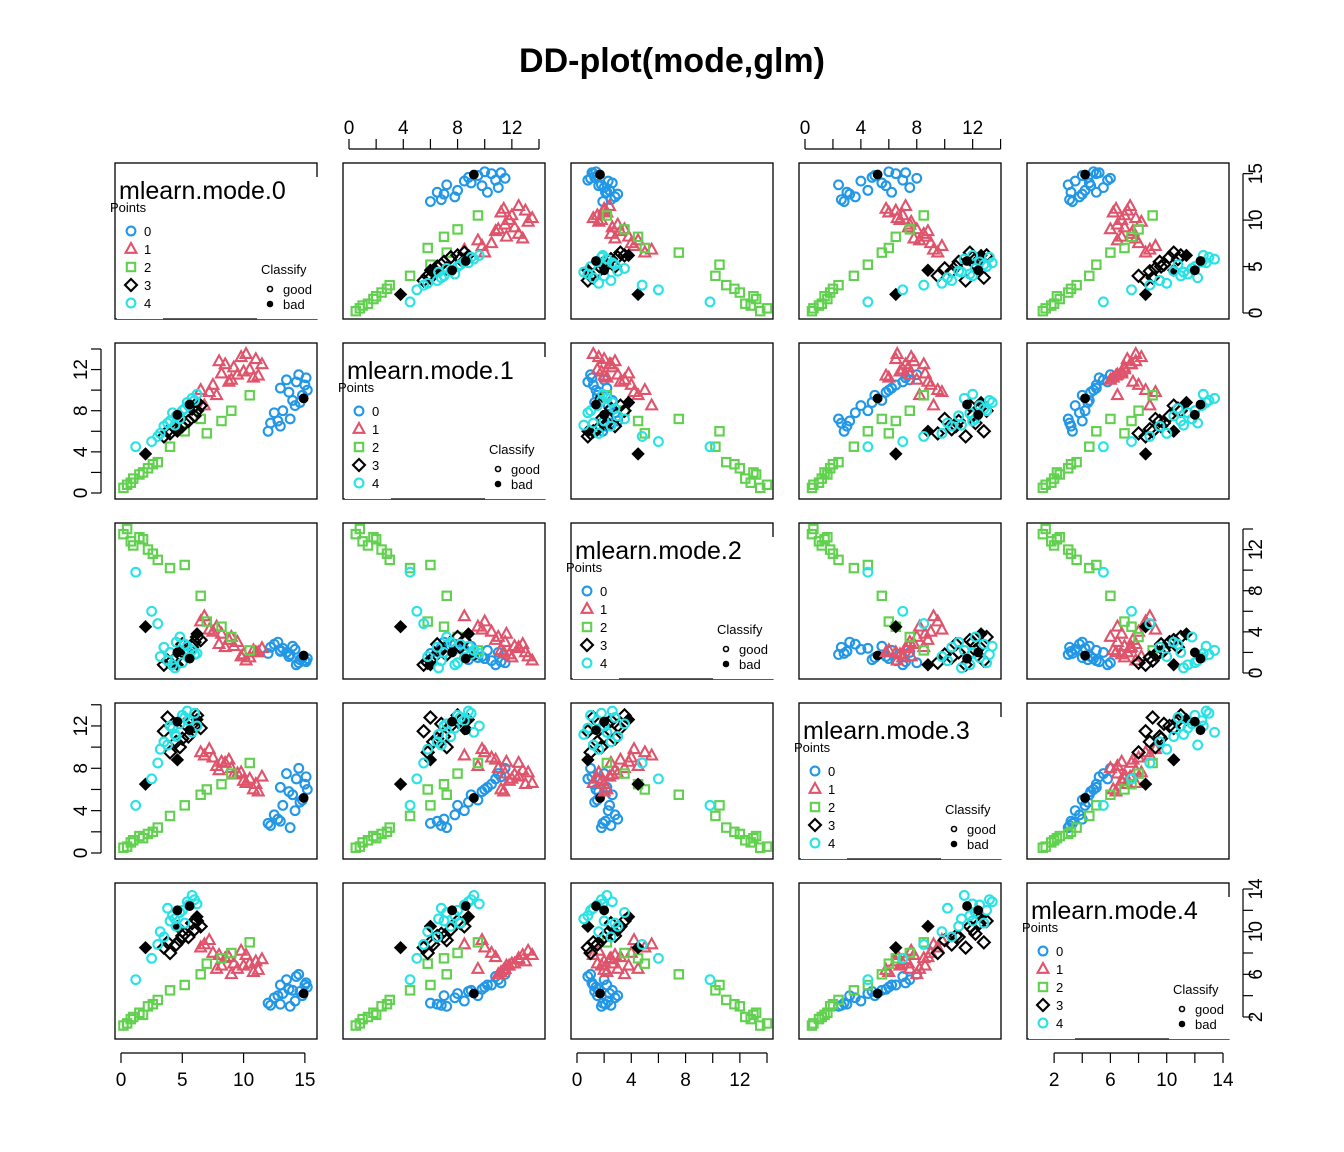 This screenshot has height=1152, width=1344. I want to click on legend-marker, so click(131, 285).